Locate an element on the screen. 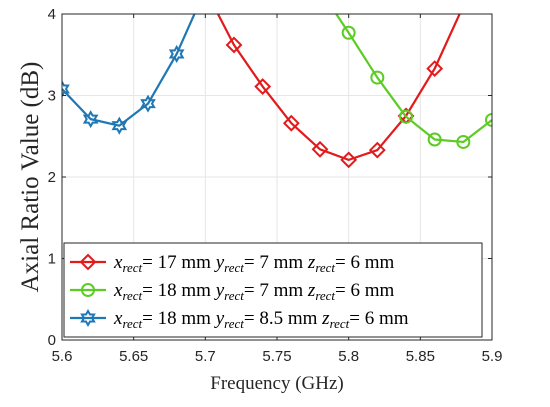  legend-item-1: xrect= 17 mm yrect= 7 mm zrect= 6 mm is located at coordinates (232, 263).